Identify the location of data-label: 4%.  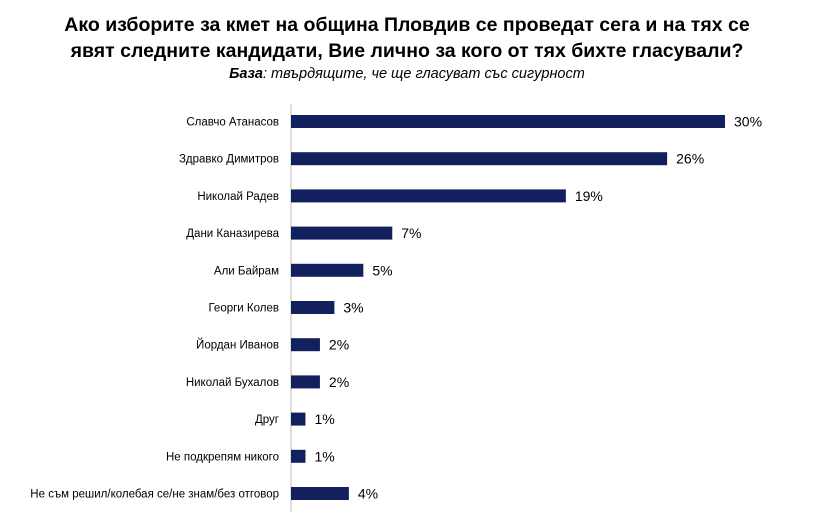
(368, 494).